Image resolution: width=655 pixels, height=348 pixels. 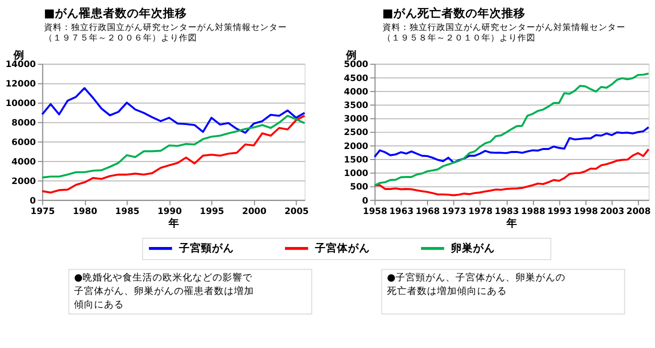 I want to click on x-tick-label: 2005, so click(x=296, y=211).